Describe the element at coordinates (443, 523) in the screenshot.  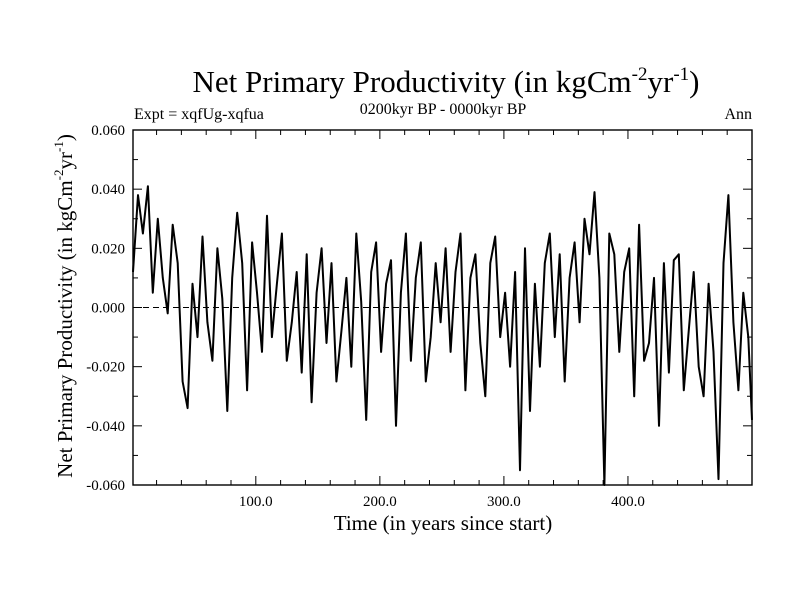
I see `x-axis-label: Time (in years since start)` at that location.